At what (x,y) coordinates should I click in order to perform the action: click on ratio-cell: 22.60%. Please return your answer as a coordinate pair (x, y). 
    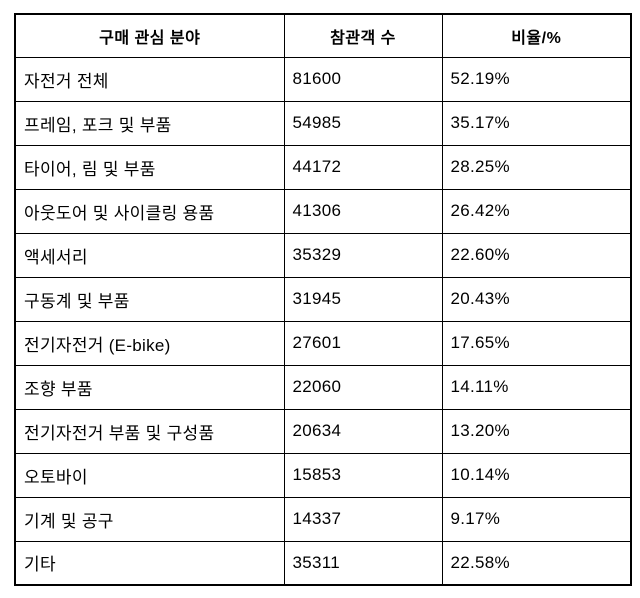
    Looking at the image, I should click on (536, 255).